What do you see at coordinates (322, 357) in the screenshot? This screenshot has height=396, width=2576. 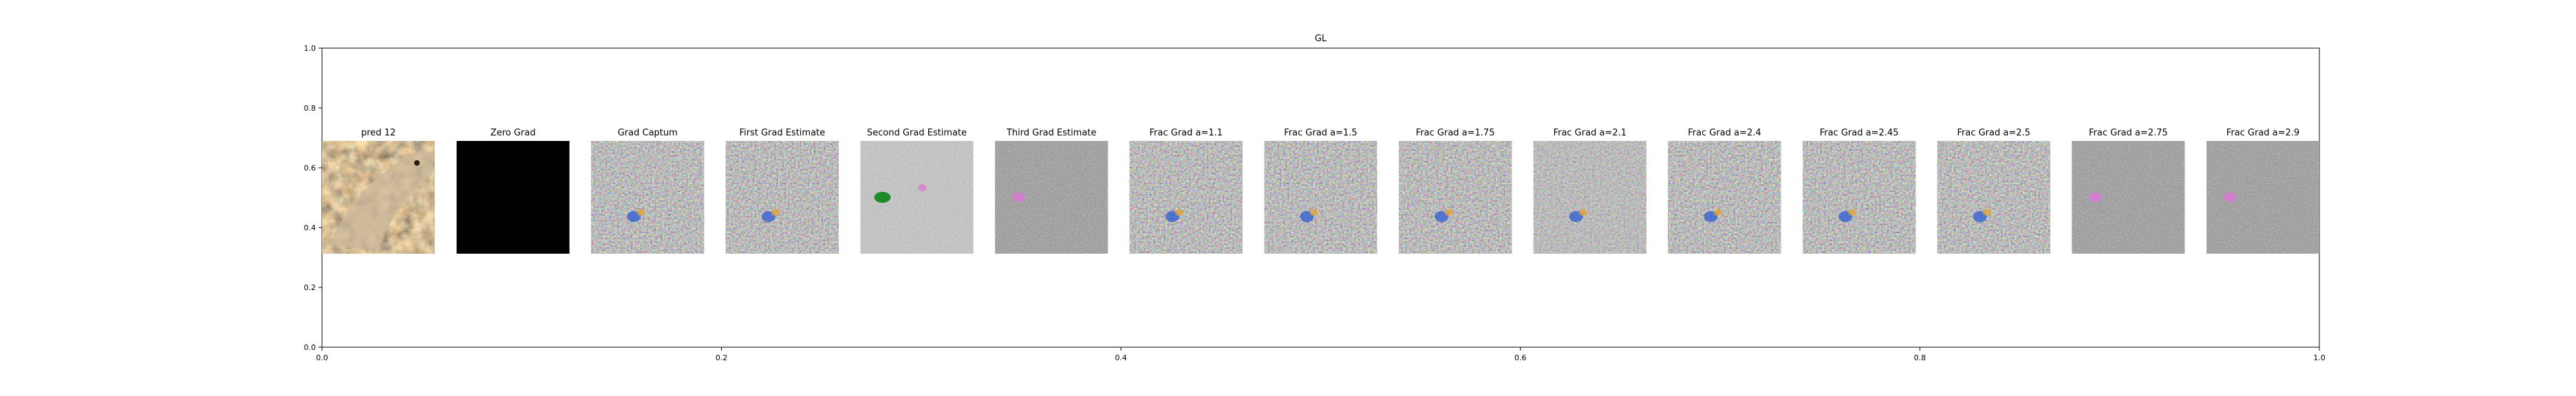 I see `x-tick-label: 0.0` at bounding box center [322, 357].